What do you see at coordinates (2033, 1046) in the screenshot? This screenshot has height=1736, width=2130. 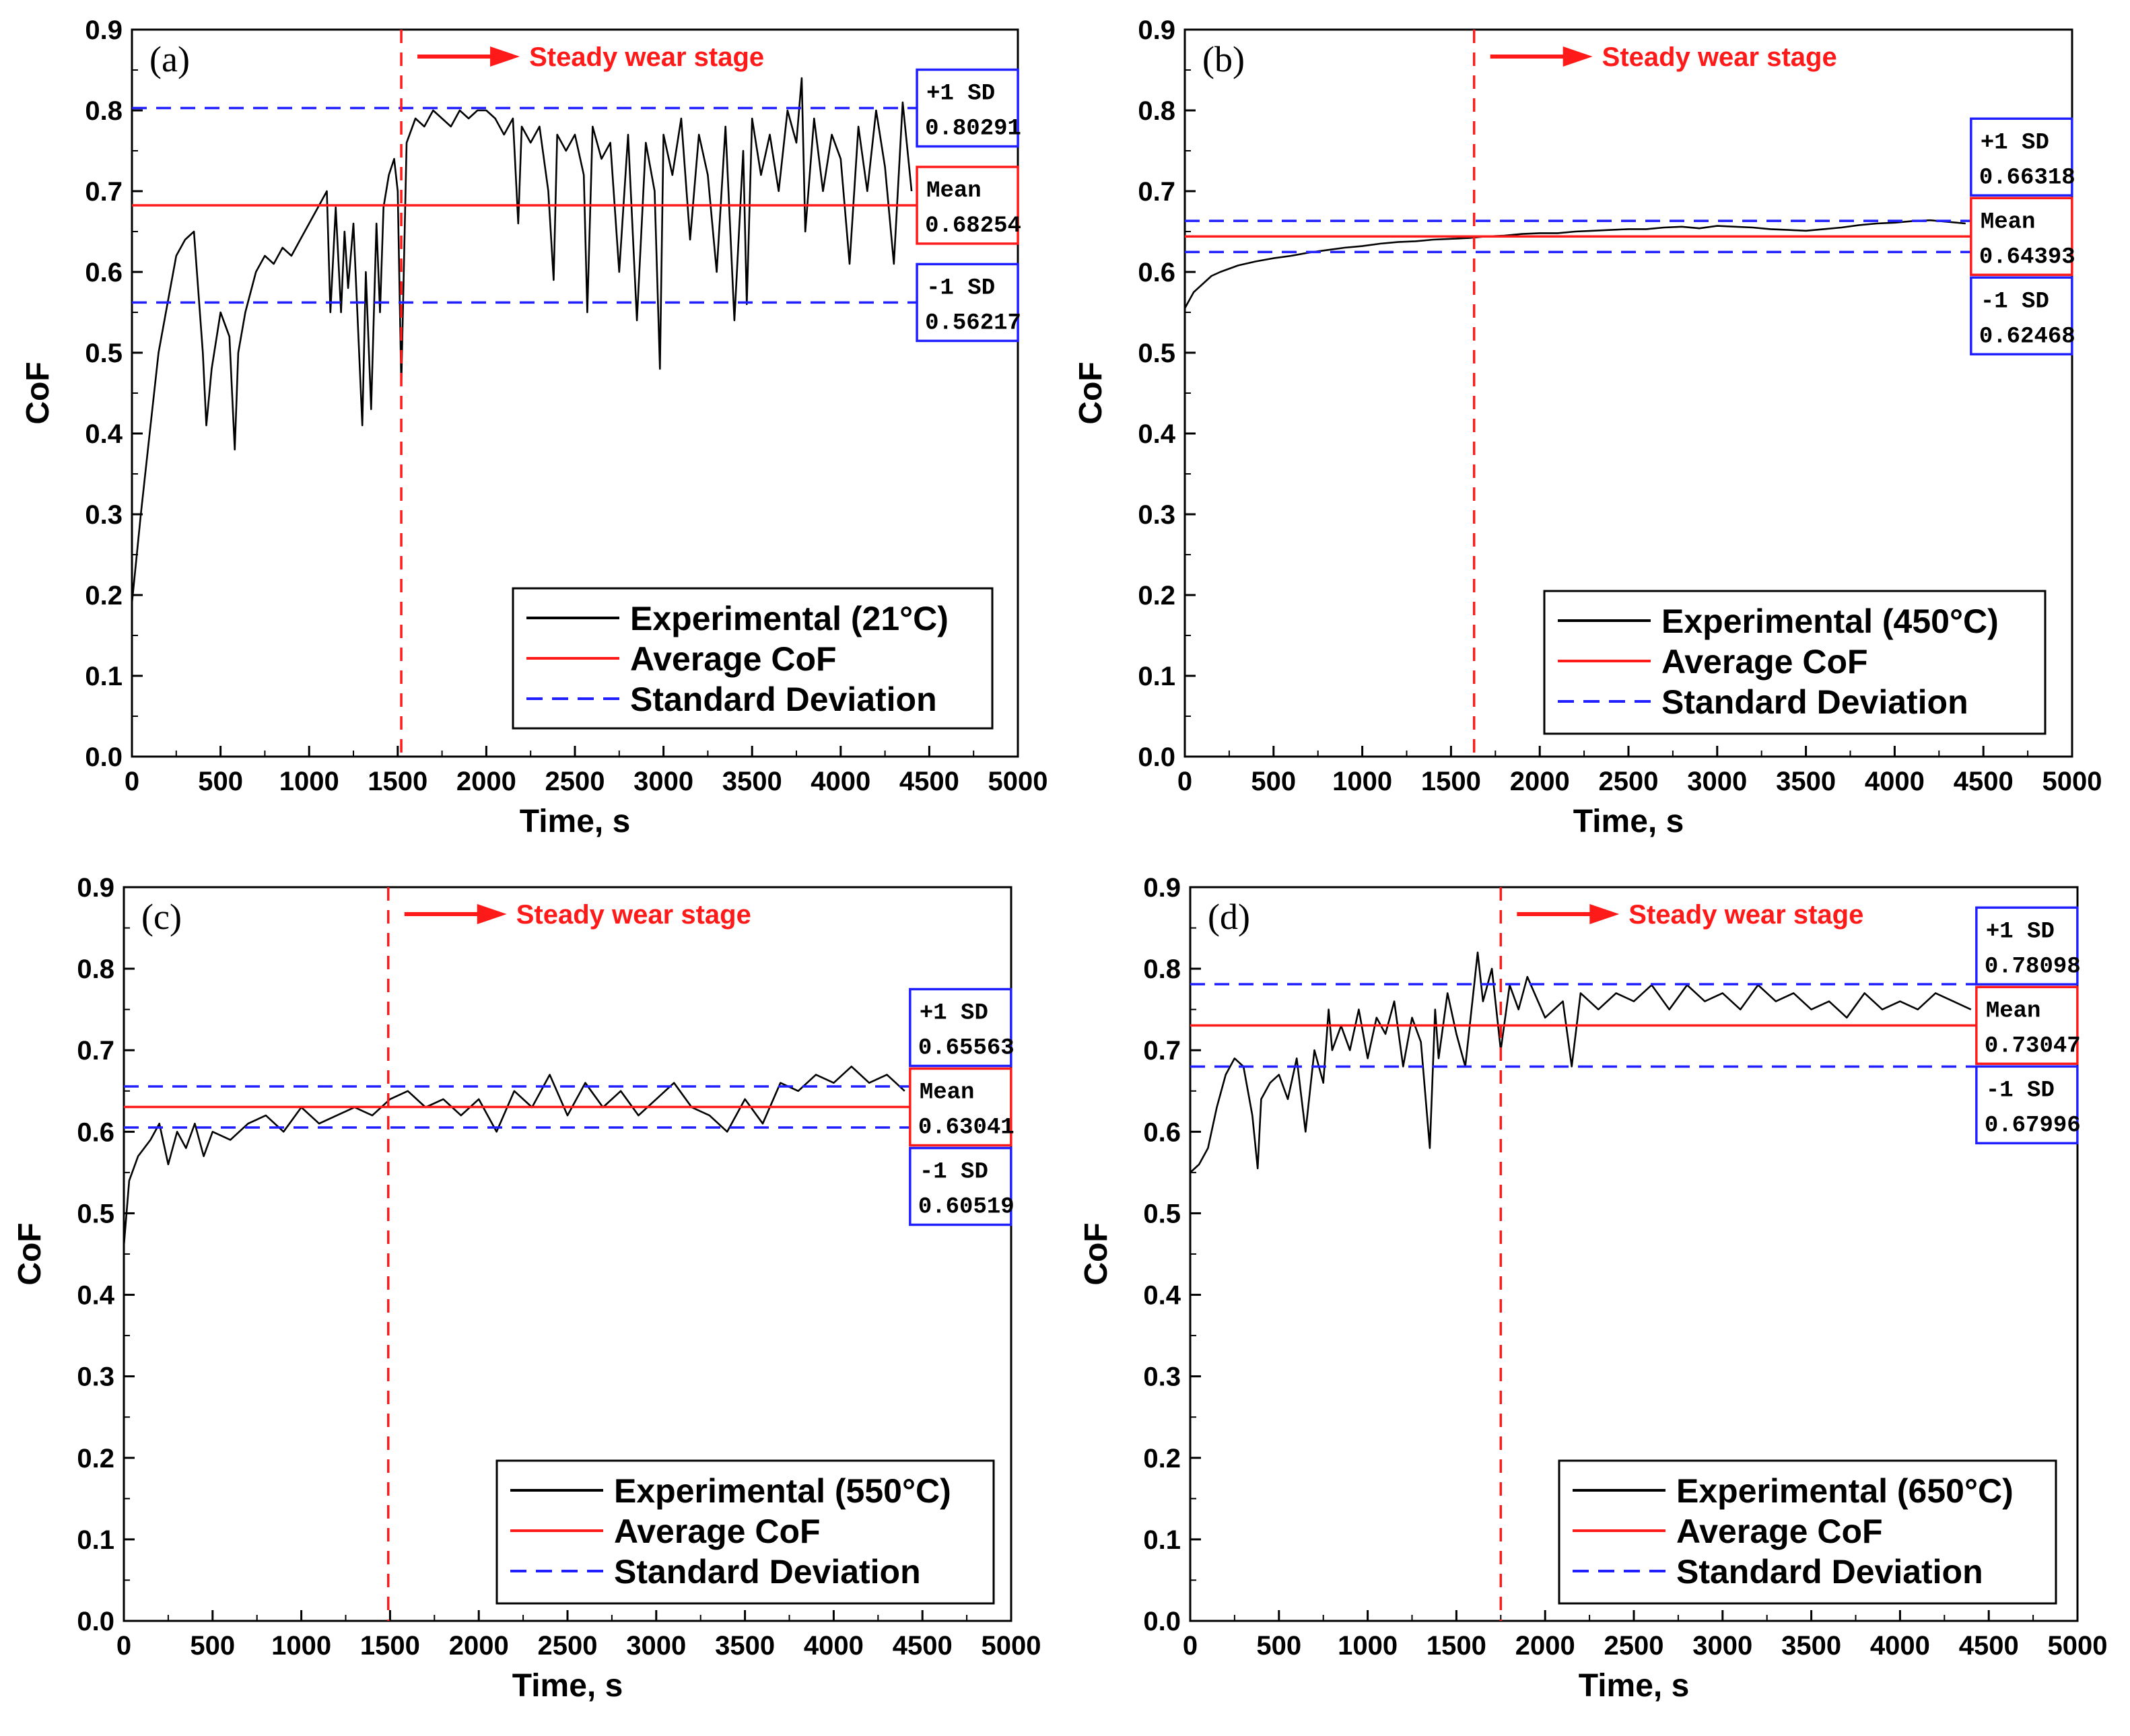 I see `mean-box-value: 0.73047` at bounding box center [2033, 1046].